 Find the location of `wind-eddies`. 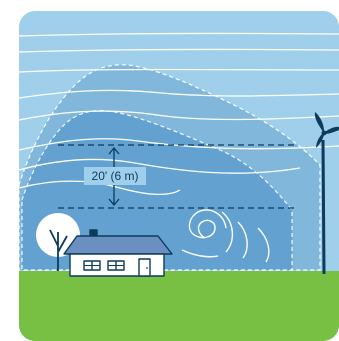

wind-eddies is located at coordinates (225, 236).